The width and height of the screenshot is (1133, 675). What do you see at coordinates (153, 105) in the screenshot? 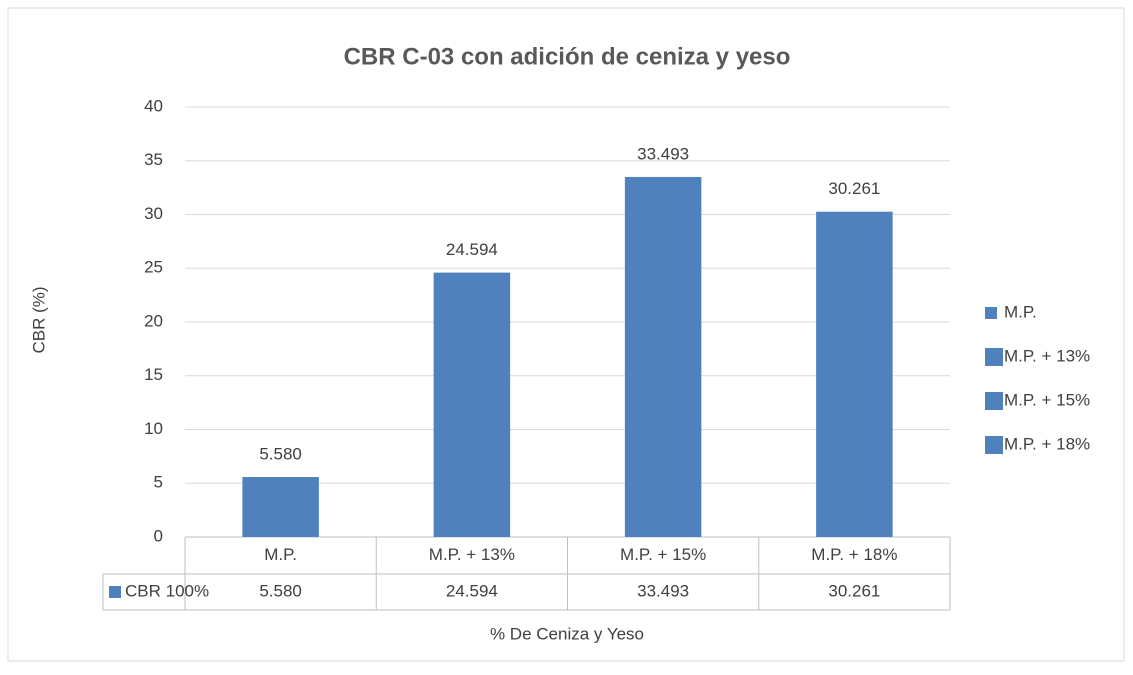
I see `y-tick-label: 40` at bounding box center [153, 105].